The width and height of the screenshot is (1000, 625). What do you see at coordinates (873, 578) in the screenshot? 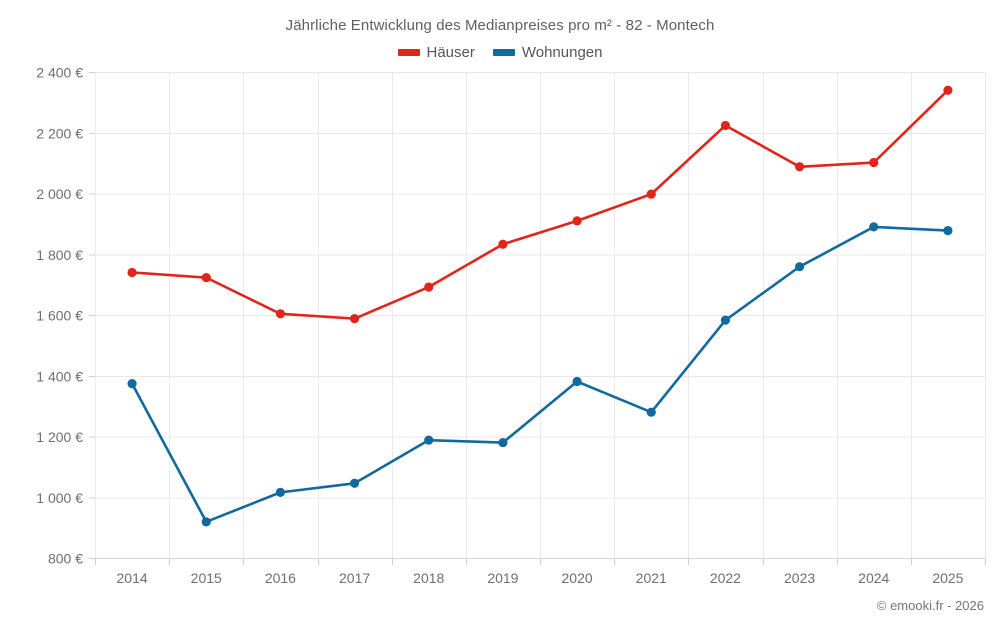
I see `x-axis-tick-label: 2024` at bounding box center [873, 578].